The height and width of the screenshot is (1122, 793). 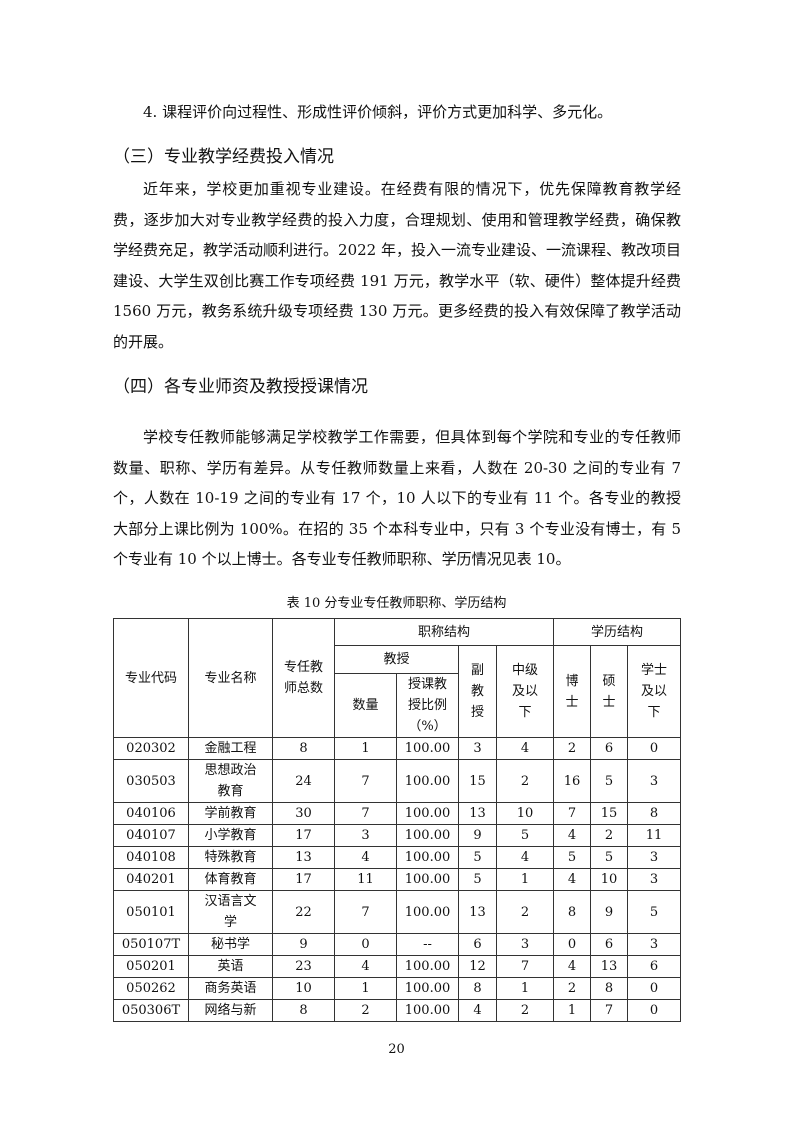 What do you see at coordinates (654, 691) in the screenshot?
I see `header-bachelor: 学士及以下` at bounding box center [654, 691].